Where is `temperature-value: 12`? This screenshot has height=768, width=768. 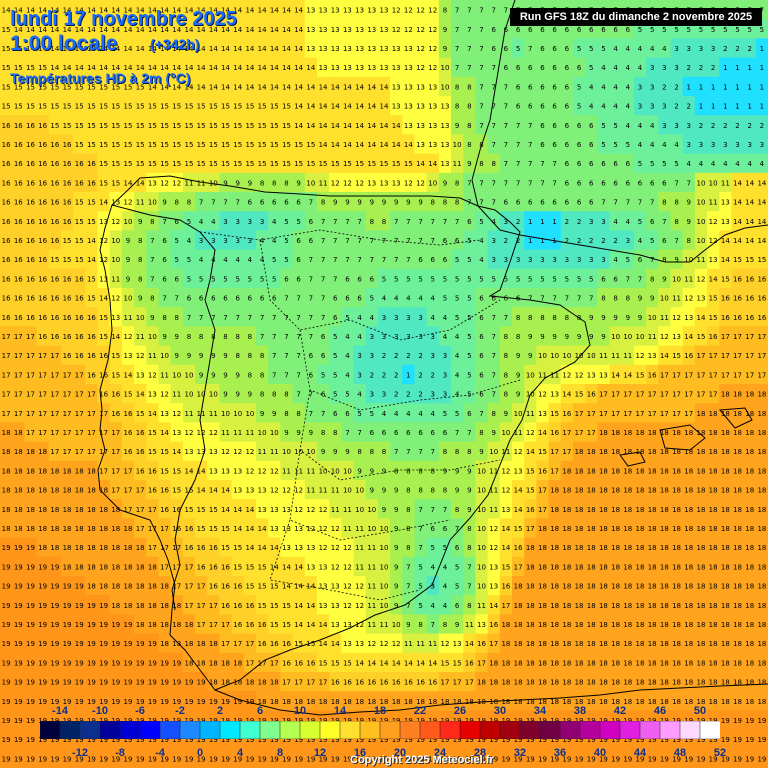
temperature-value: 12 is located at coordinates (444, 644).